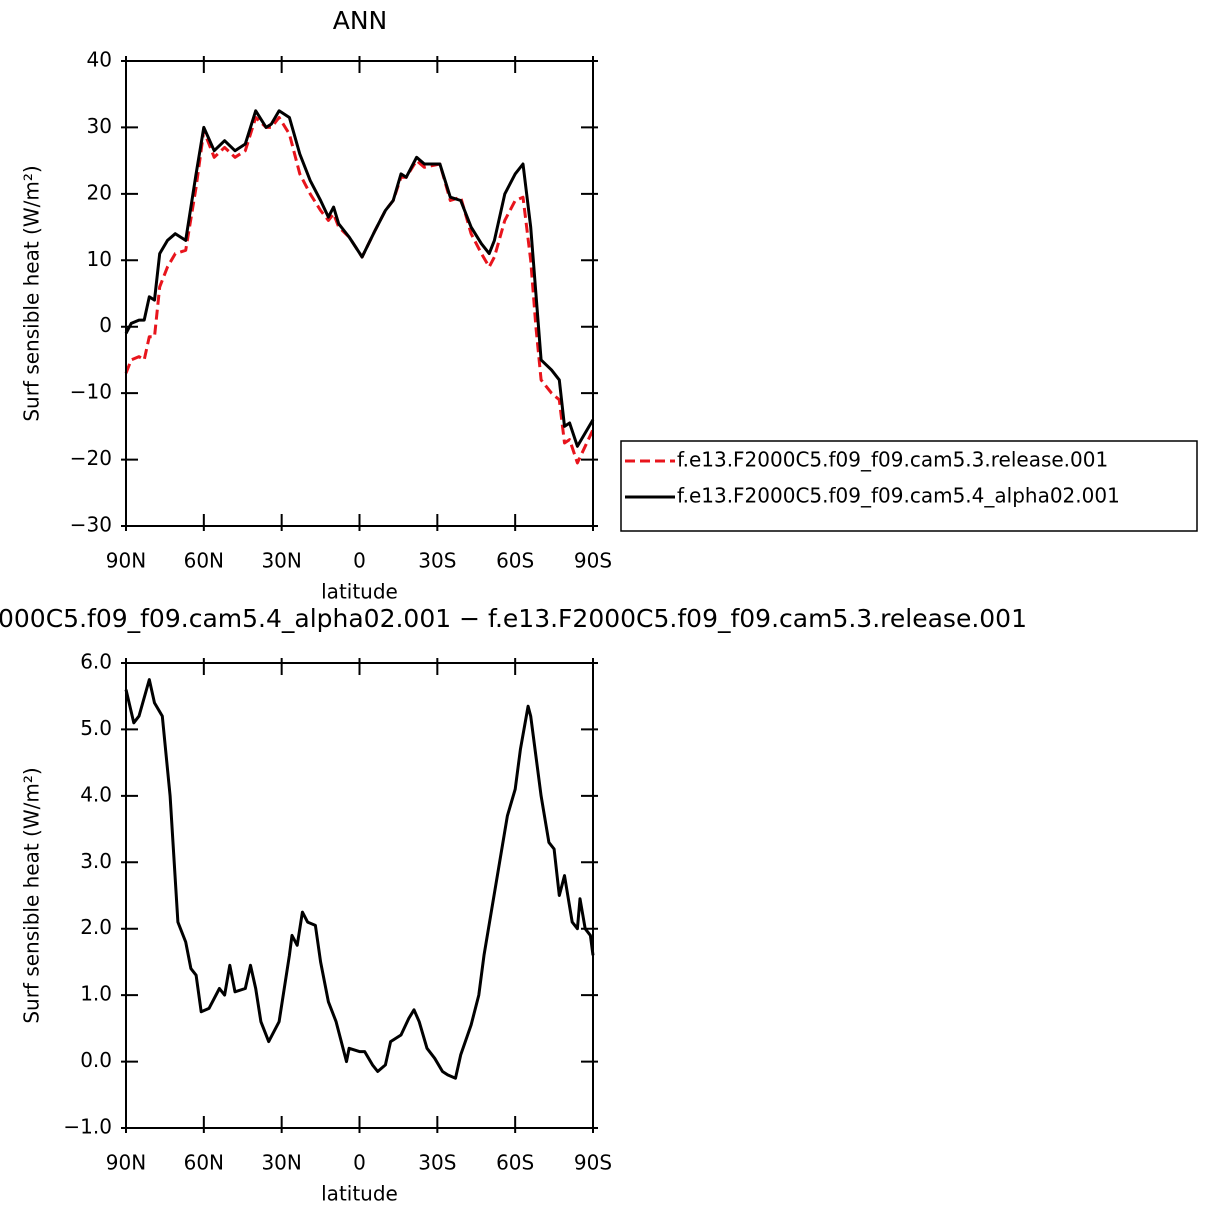 This screenshot has height=1213, width=1216. What do you see at coordinates (360, 20) in the screenshot?
I see `chart-title: ANN` at bounding box center [360, 20].